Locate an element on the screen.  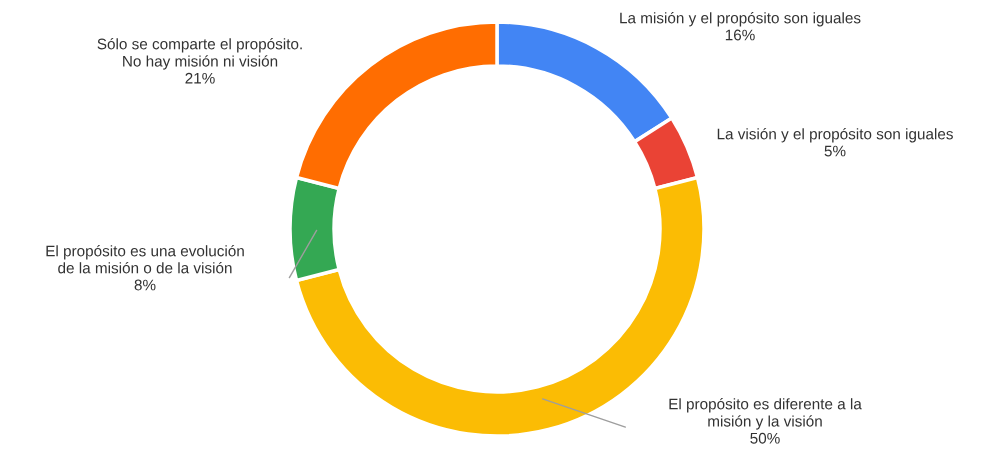
data-label: 50% is located at coordinates (765, 438).